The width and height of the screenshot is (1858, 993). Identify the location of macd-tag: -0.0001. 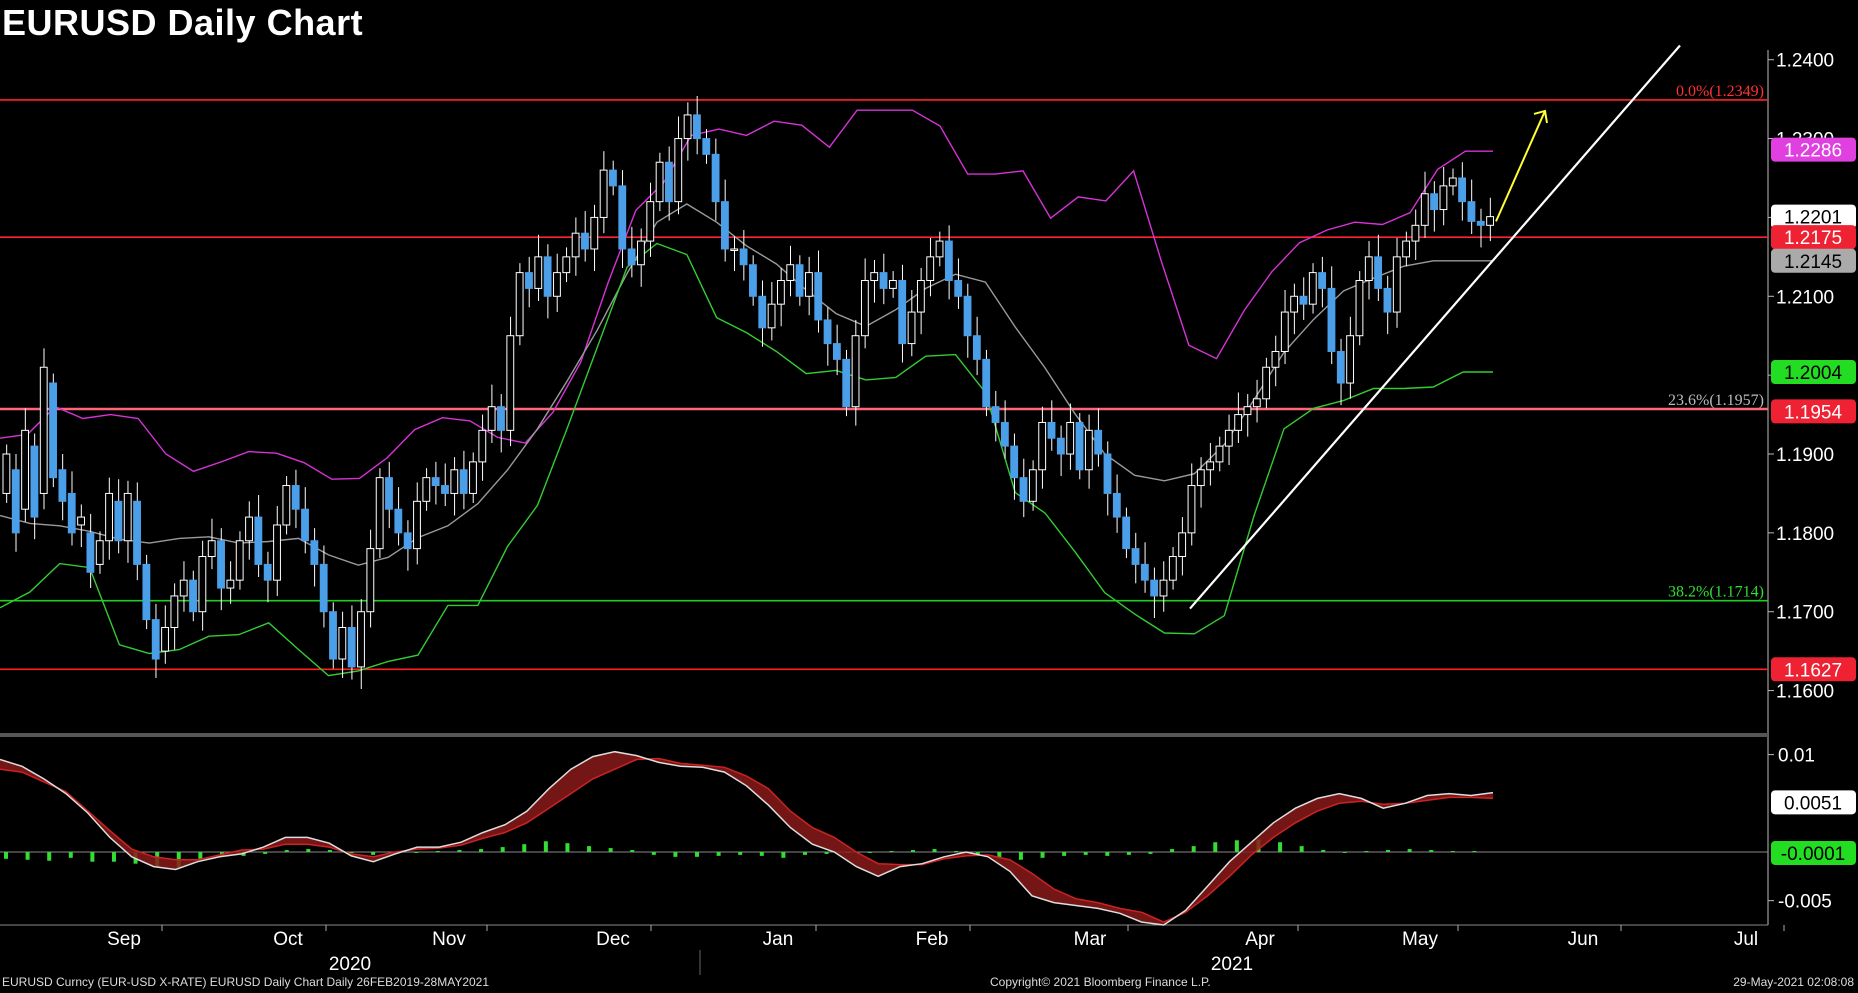
(1813, 852).